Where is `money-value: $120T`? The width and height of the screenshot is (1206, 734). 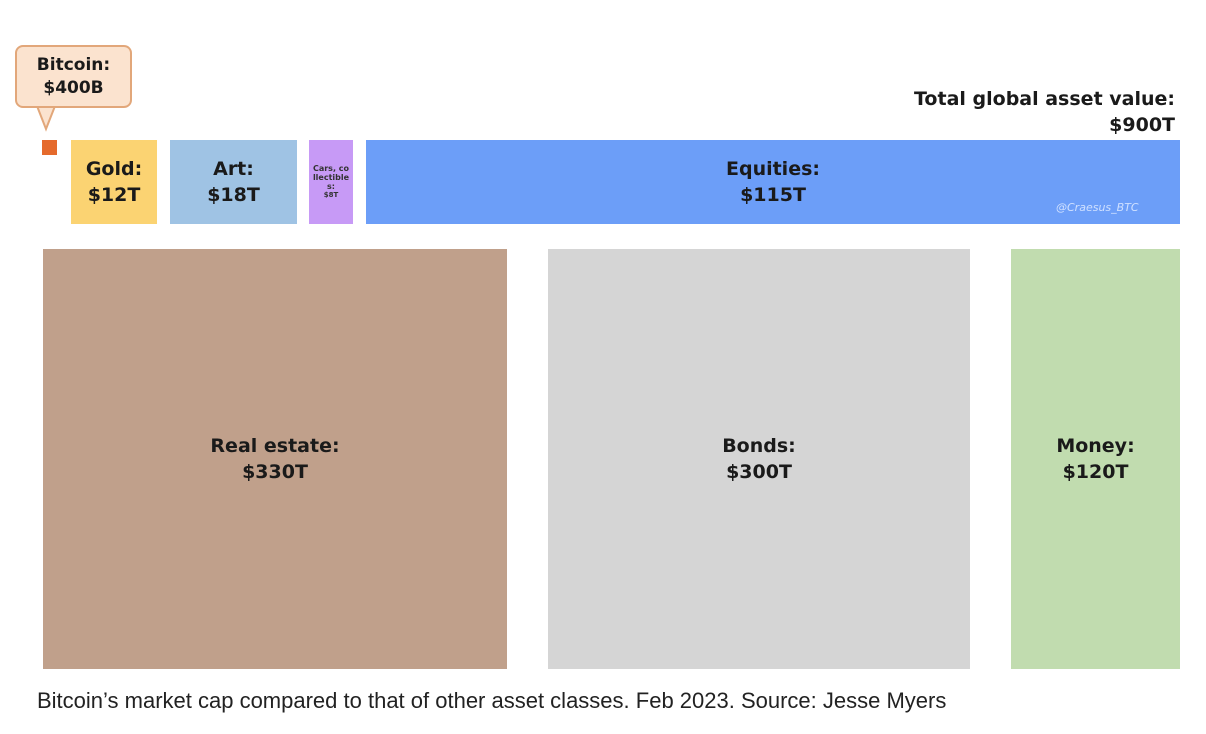 money-value: $120T is located at coordinates (1095, 472).